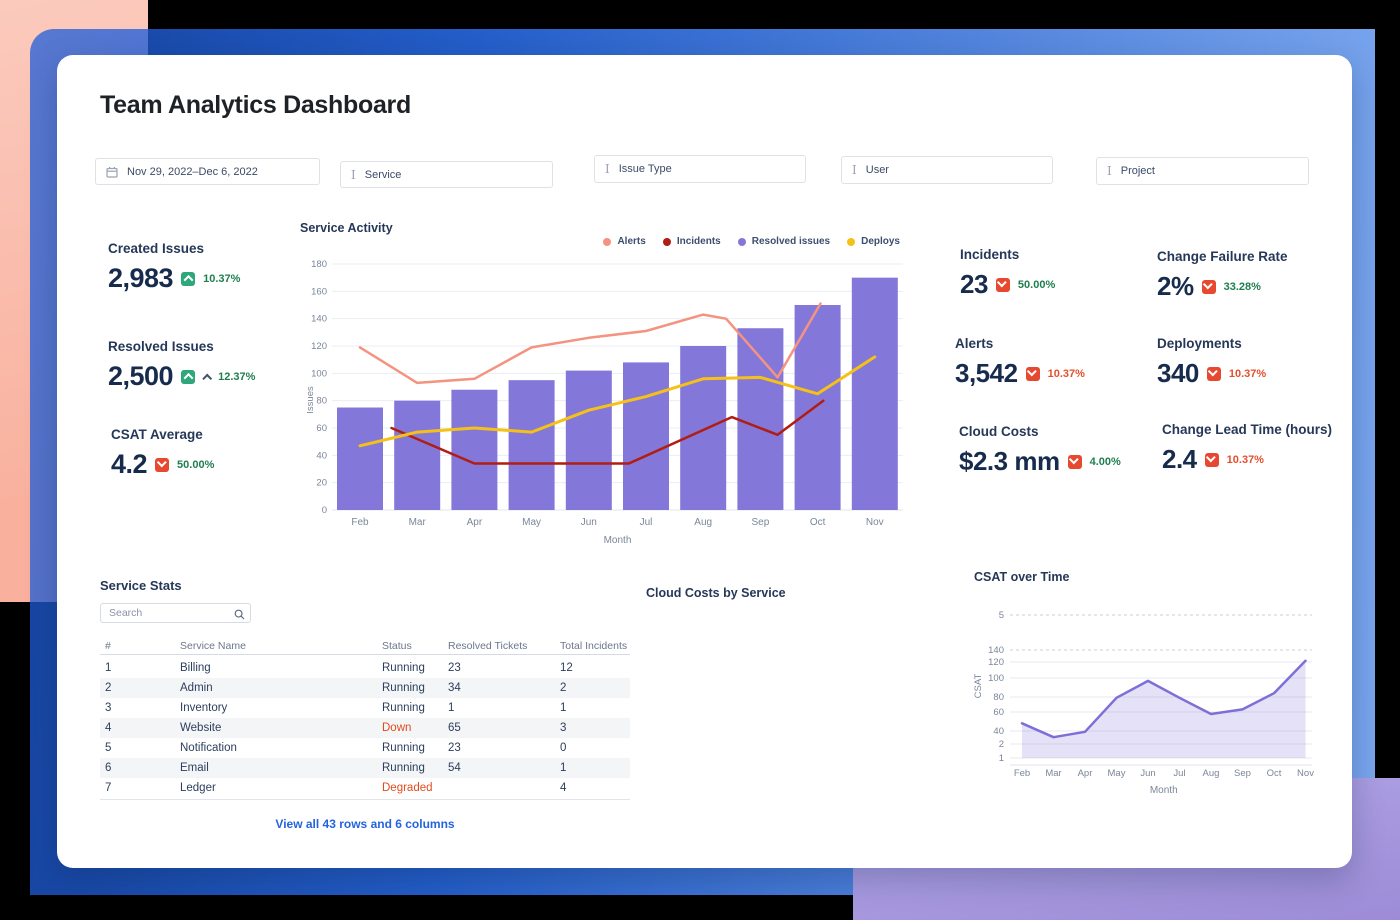  What do you see at coordinates (645, 169) in the screenshot?
I see `filter-issue-type-label: Issue Type` at bounding box center [645, 169].